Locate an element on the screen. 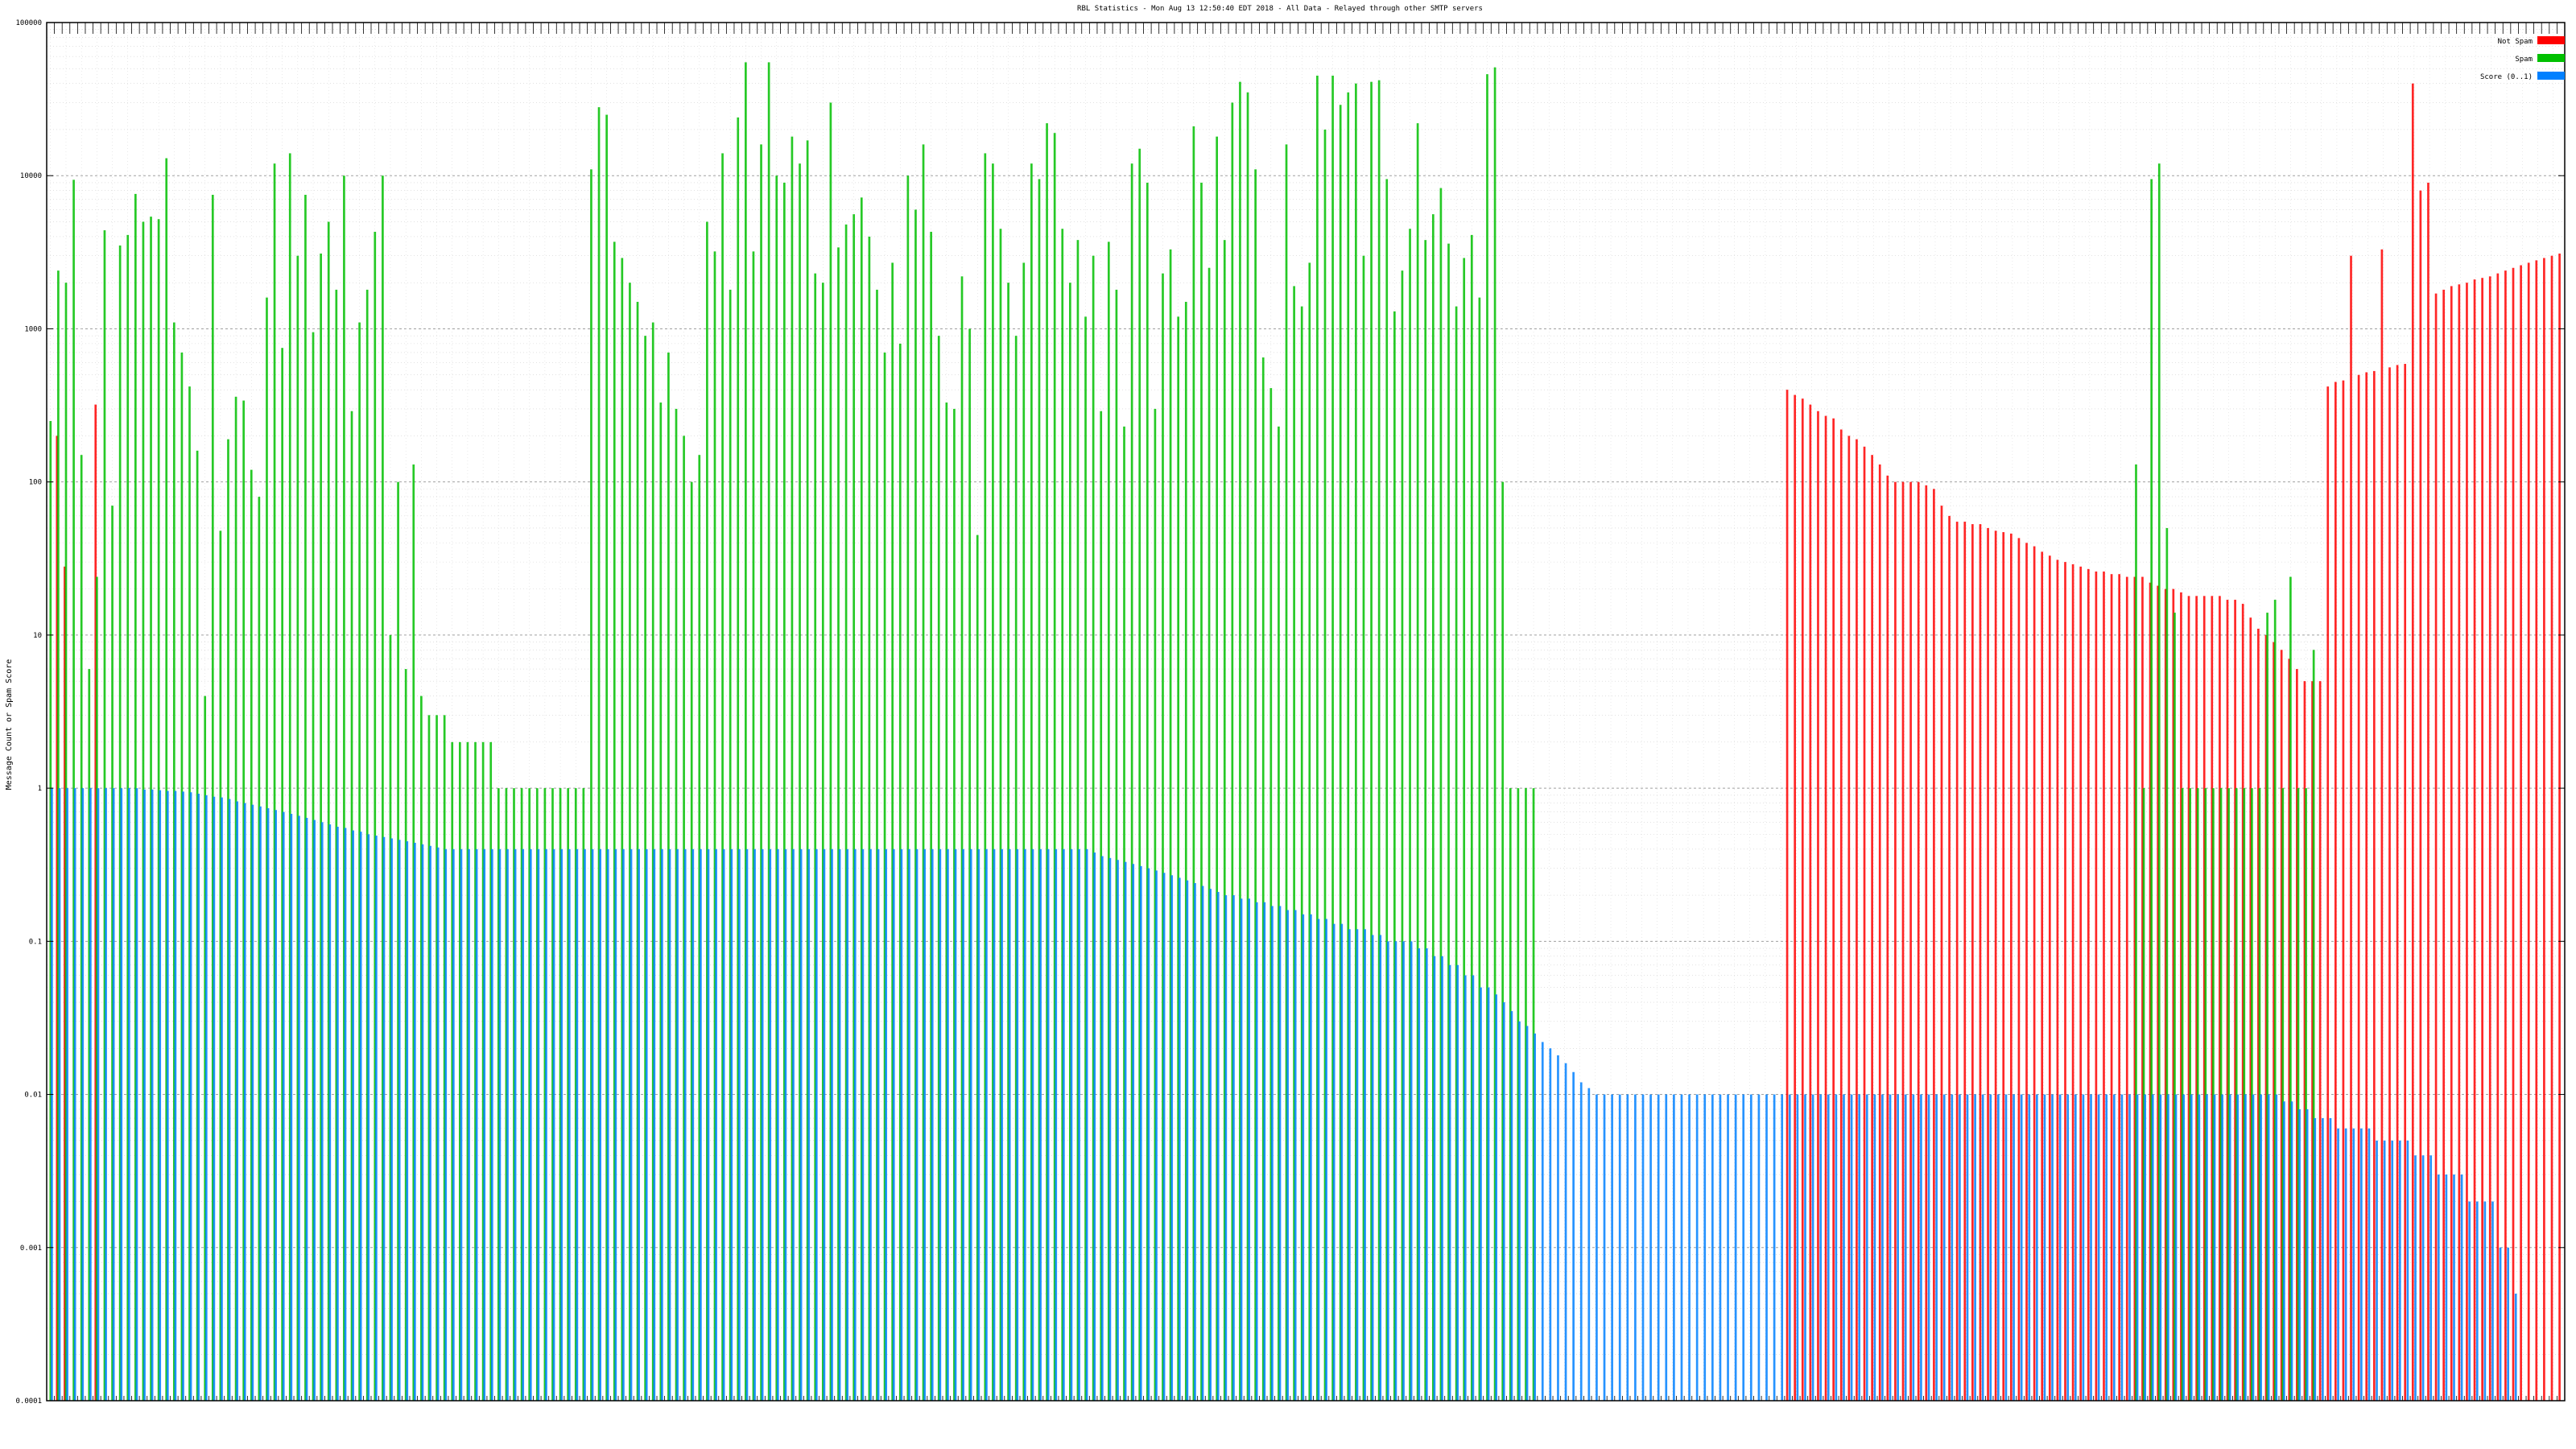 The width and height of the screenshot is (2576, 1449). y-tick-label: 0.001 is located at coordinates (31, 1249).